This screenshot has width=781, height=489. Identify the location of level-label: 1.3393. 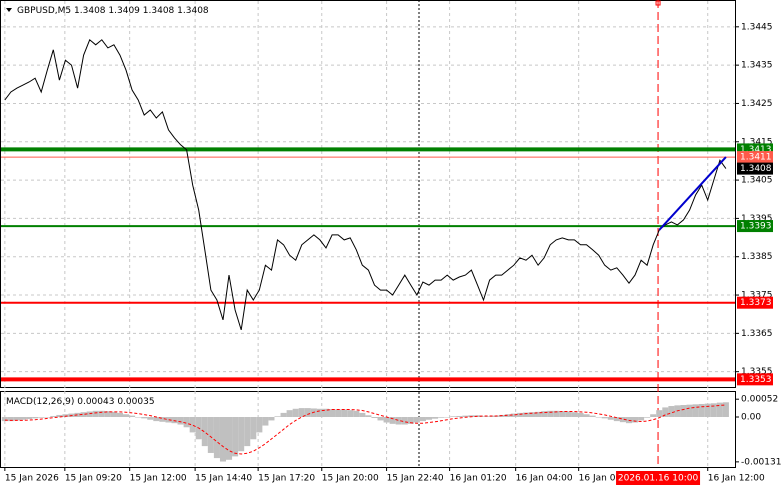
(756, 227).